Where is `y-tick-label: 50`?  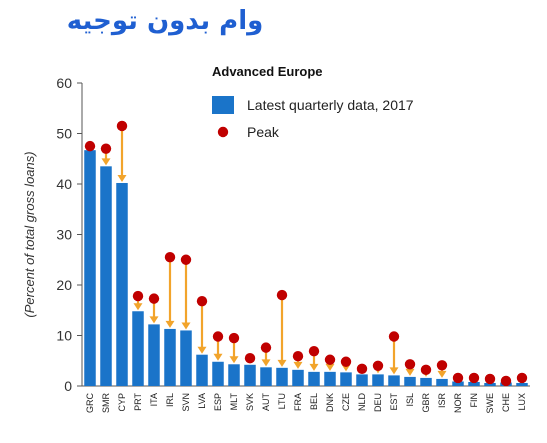 y-tick-label: 50 is located at coordinates (64, 134).